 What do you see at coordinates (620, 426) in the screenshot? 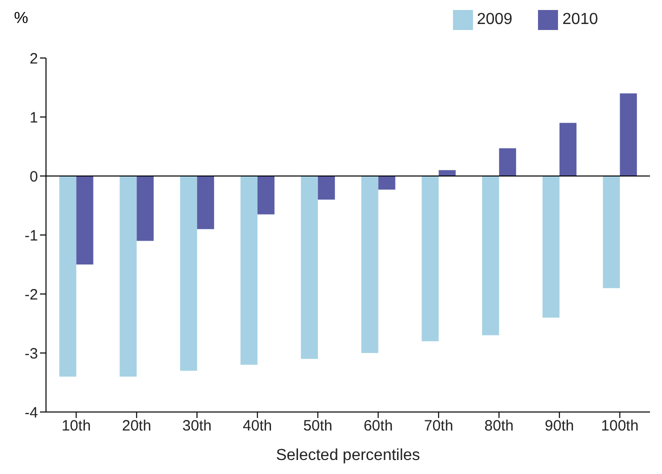
I see `x-tick-label: 100th` at bounding box center [620, 426].